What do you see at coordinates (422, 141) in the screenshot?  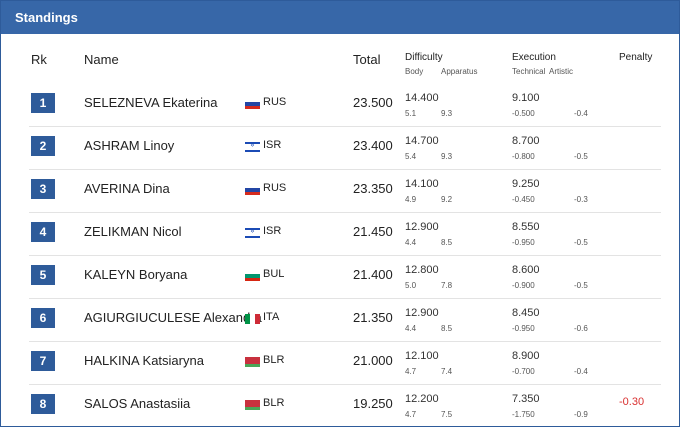 I see `difficulty-score: 14.700` at bounding box center [422, 141].